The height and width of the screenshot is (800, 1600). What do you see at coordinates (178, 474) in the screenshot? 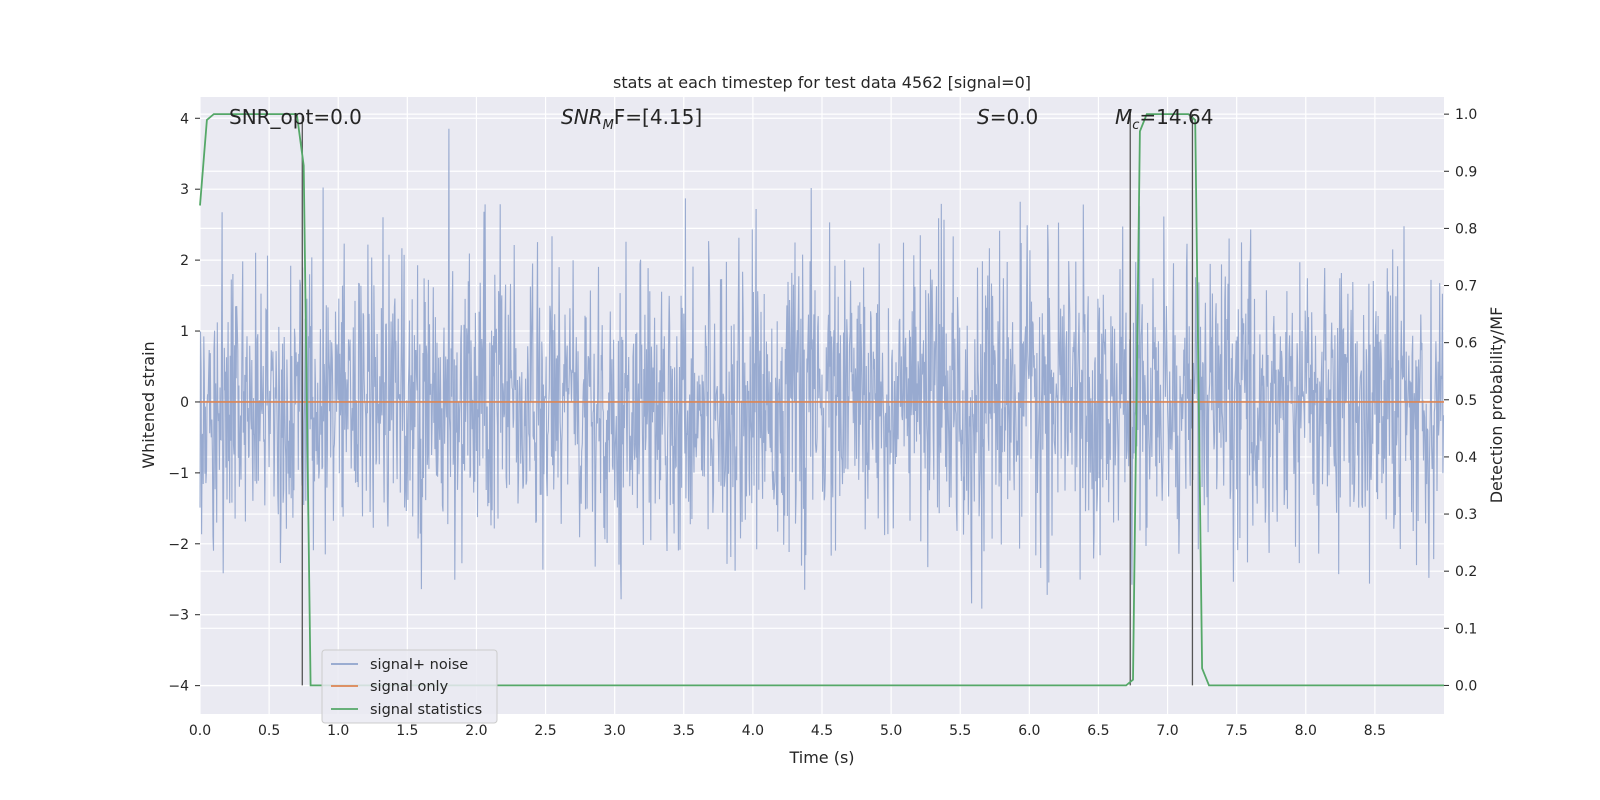
I see `y-tick-left-label: −1` at bounding box center [178, 474].